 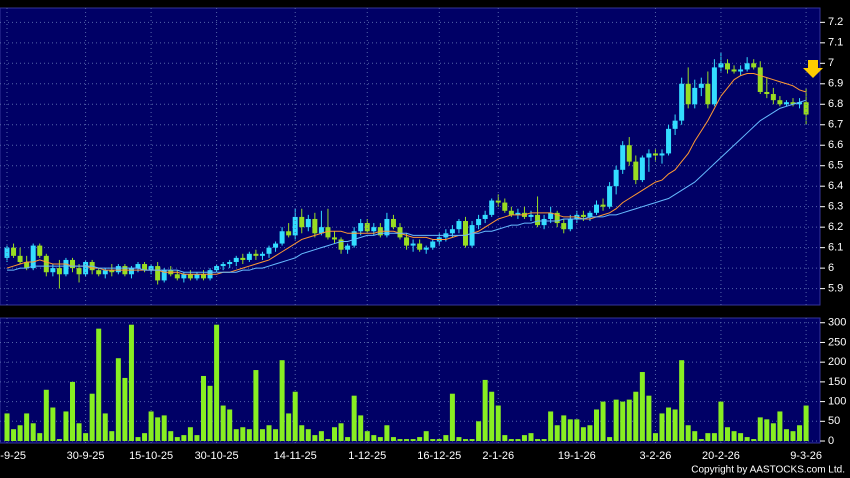 What do you see at coordinates (831, 441) in the screenshot?
I see `y-tick-label: 0` at bounding box center [831, 441].